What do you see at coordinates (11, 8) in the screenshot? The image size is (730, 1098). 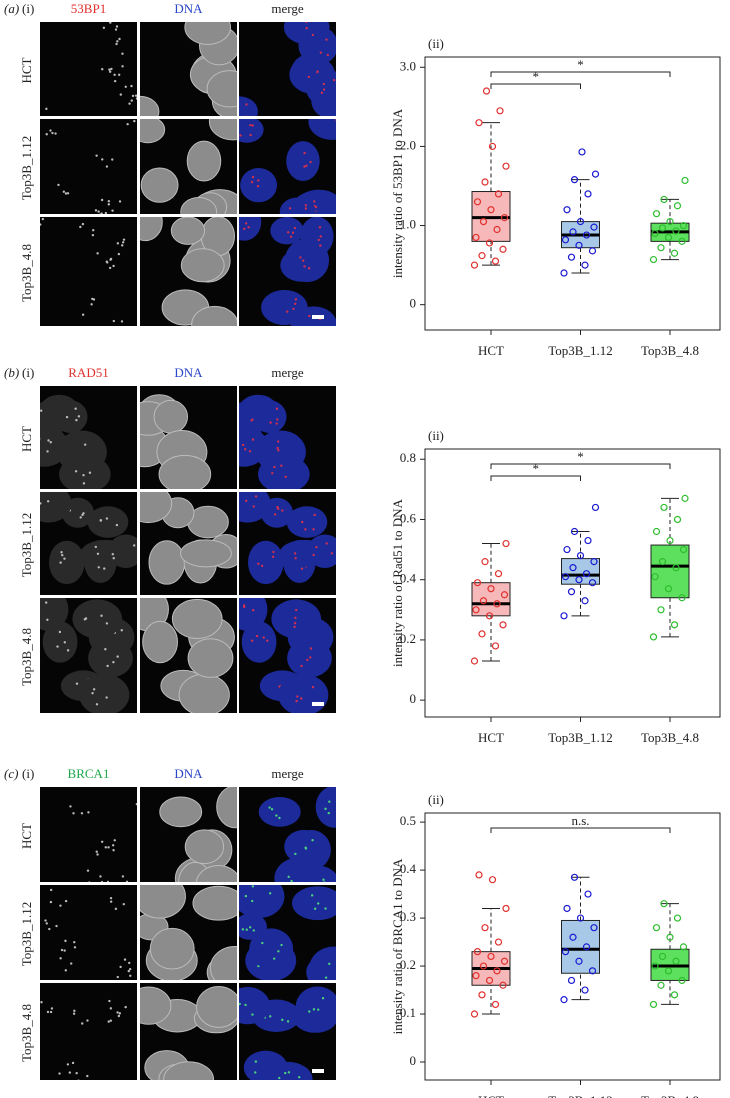 I see `panel-label: (a)` at bounding box center [11, 8].